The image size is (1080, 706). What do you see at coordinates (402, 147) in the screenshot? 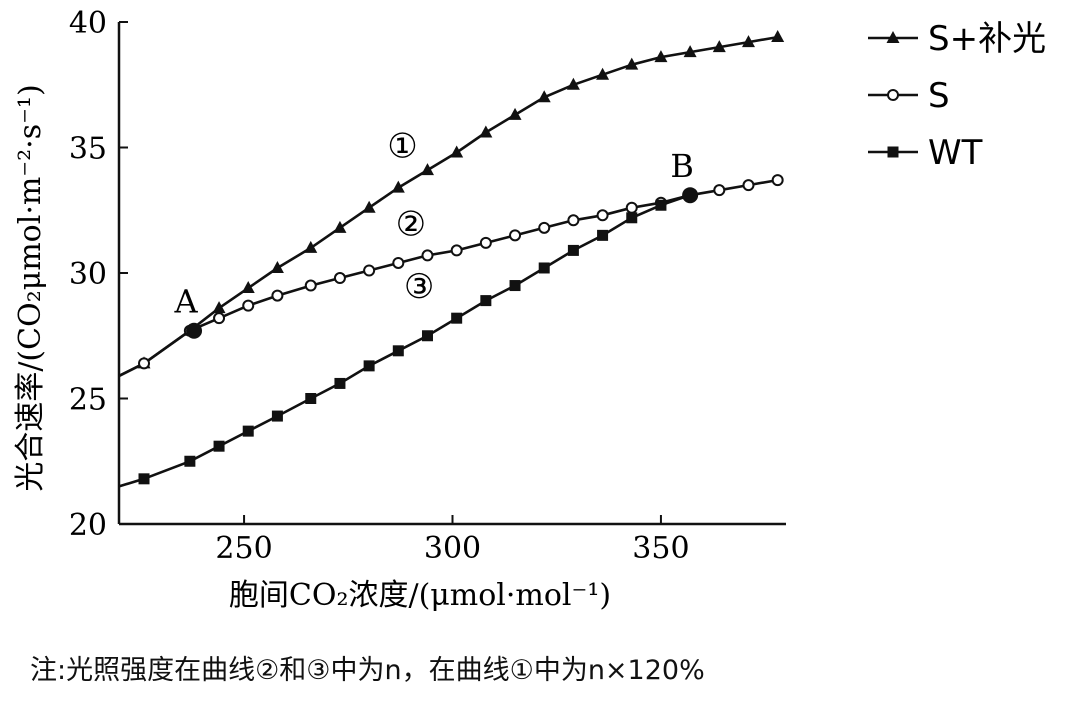
I see `curve-label-1: ①` at bounding box center [402, 147].